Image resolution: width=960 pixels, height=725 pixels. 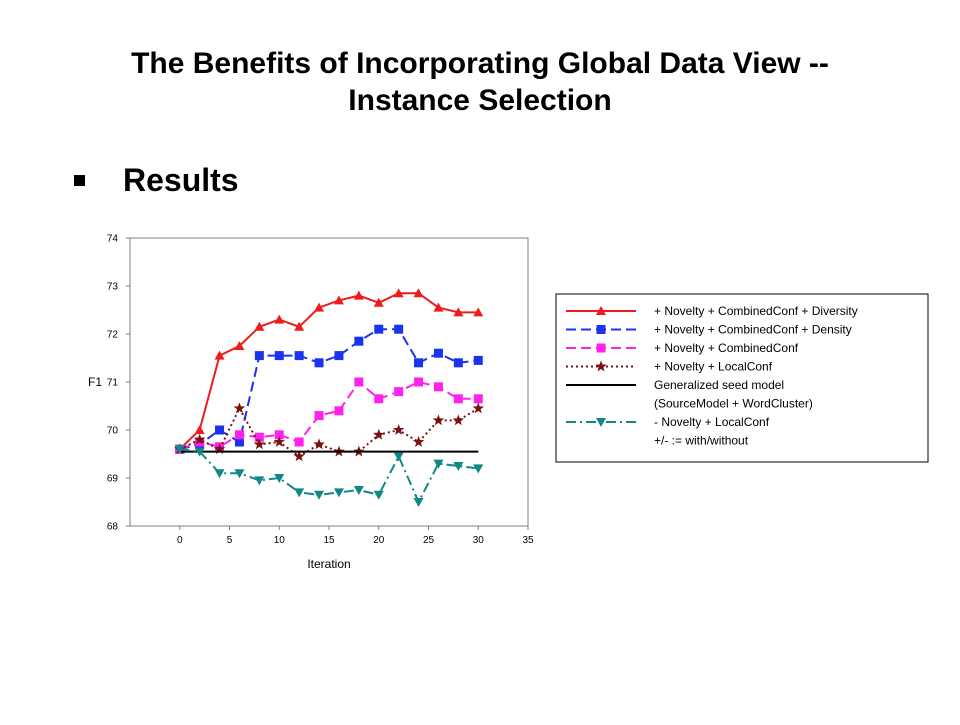 What do you see at coordinates (379, 540) in the screenshot?
I see `x-tick-label: 20` at bounding box center [379, 540].